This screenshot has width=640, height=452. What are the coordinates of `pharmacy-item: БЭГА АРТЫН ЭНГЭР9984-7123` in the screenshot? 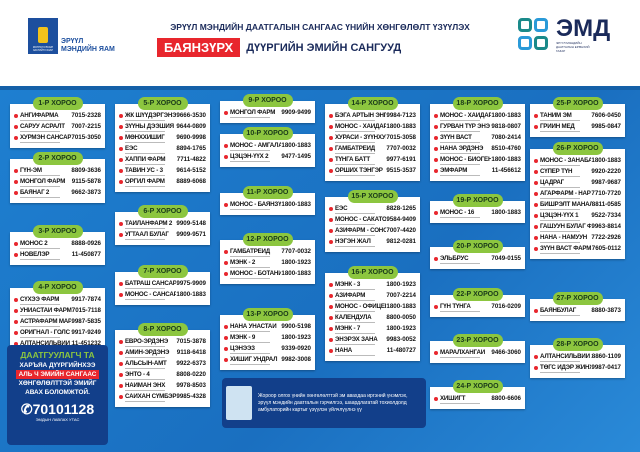 It's located at (372, 117).